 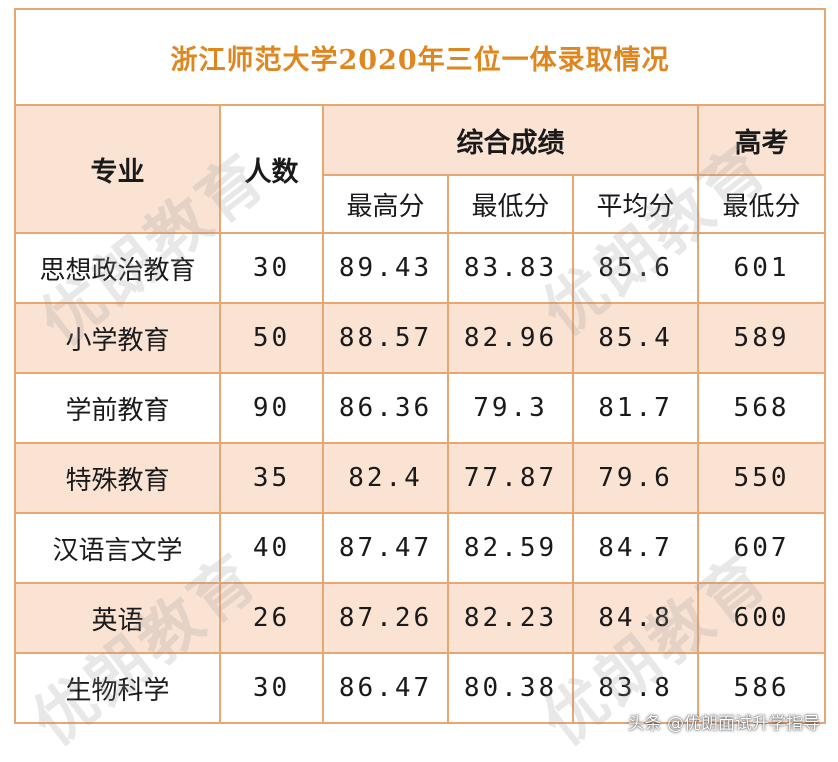 I want to click on cell-major: 英语, so click(x=117, y=618).